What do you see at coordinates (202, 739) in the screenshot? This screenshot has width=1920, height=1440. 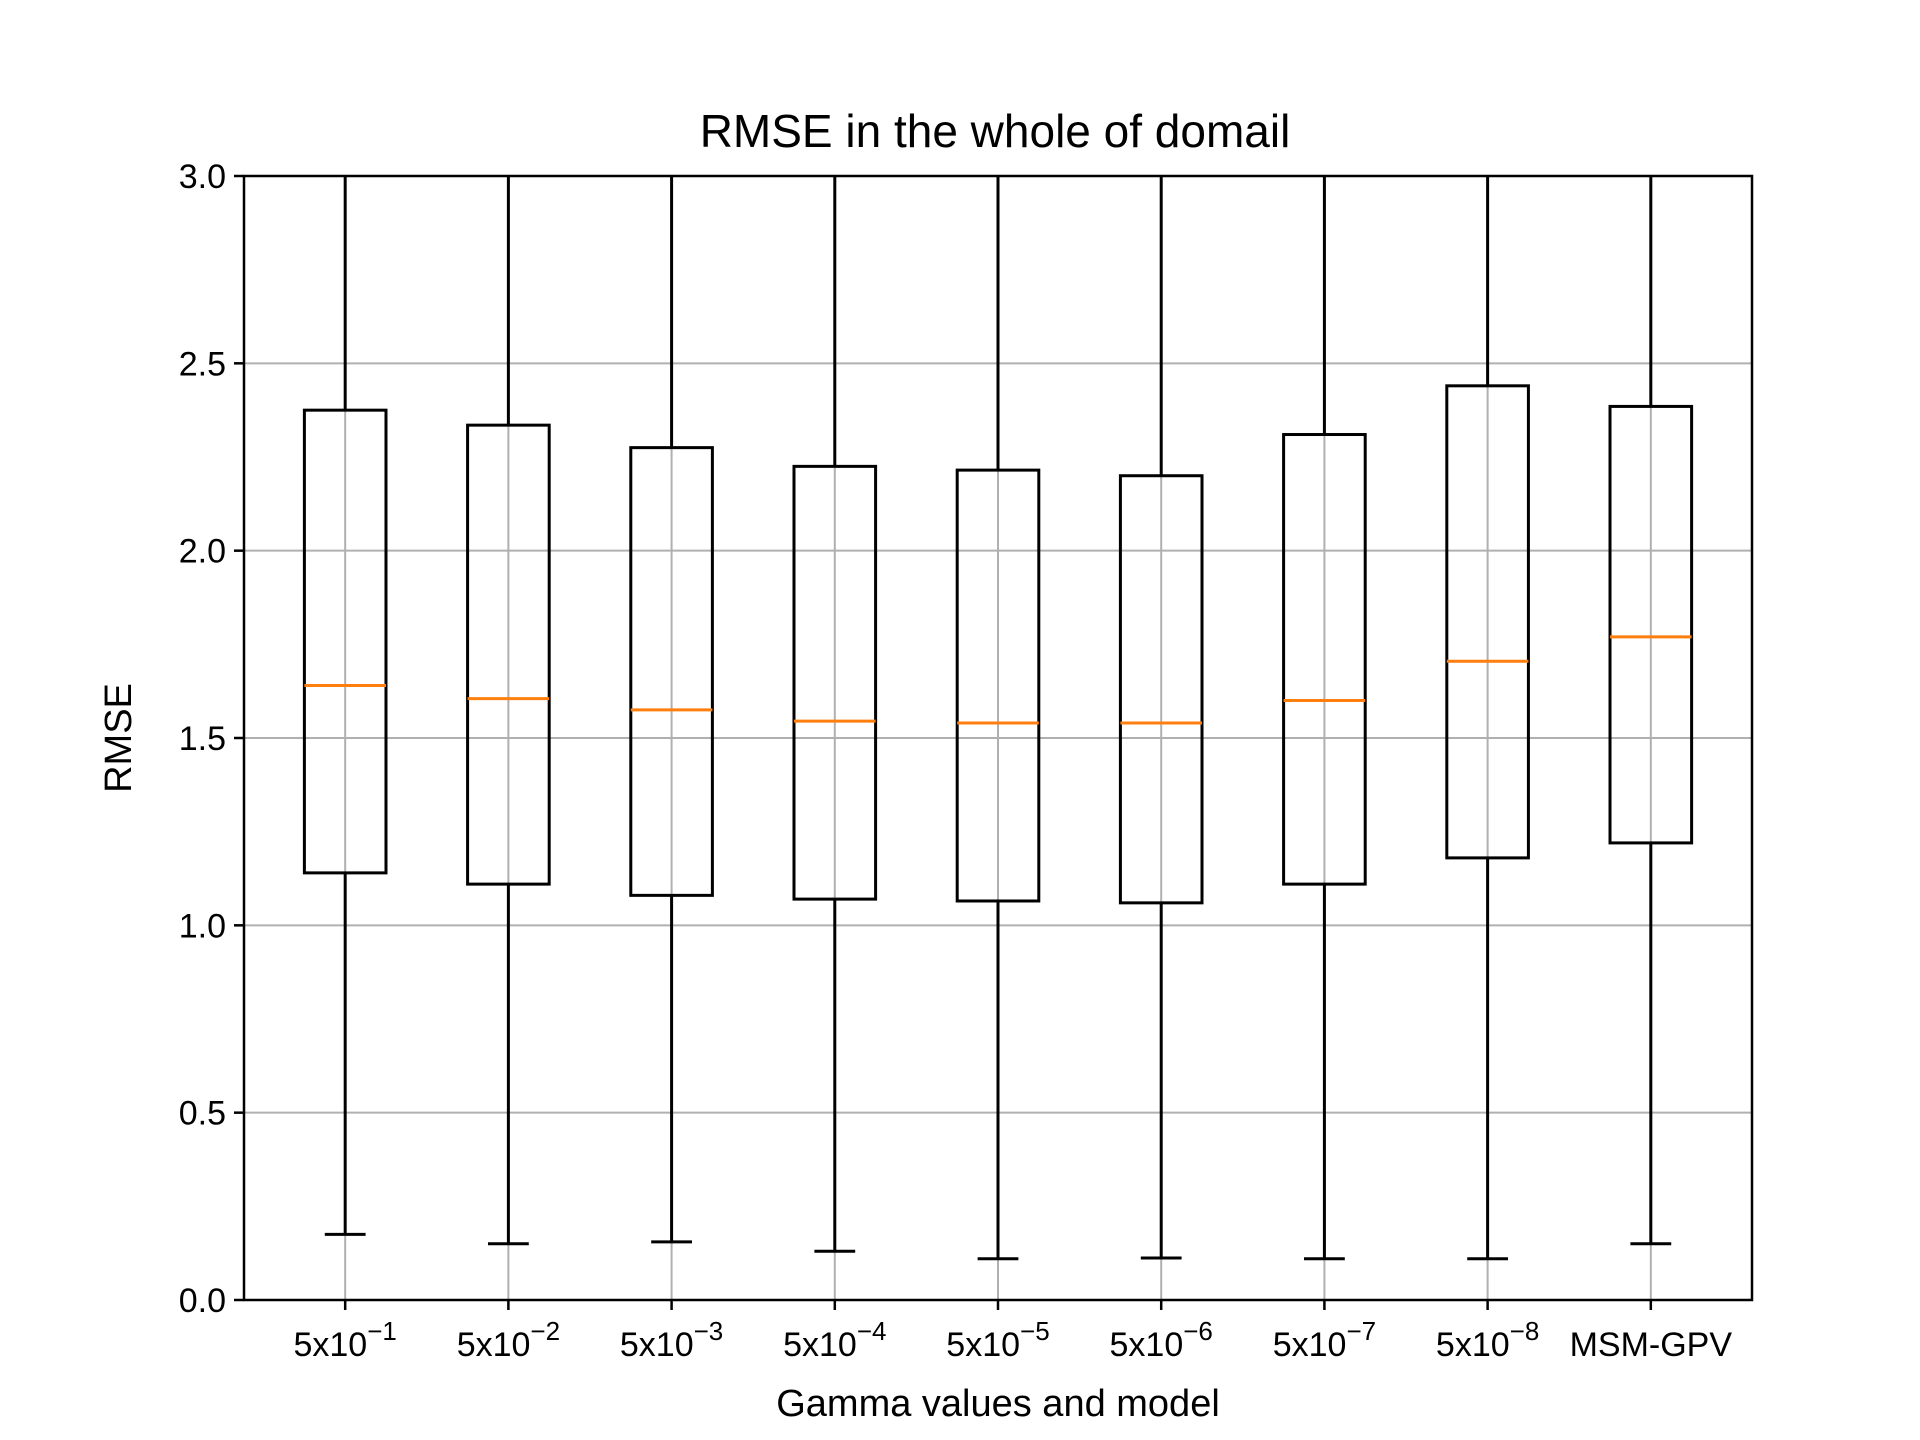 I see `y-tick-label: 1.5` at bounding box center [202, 739].